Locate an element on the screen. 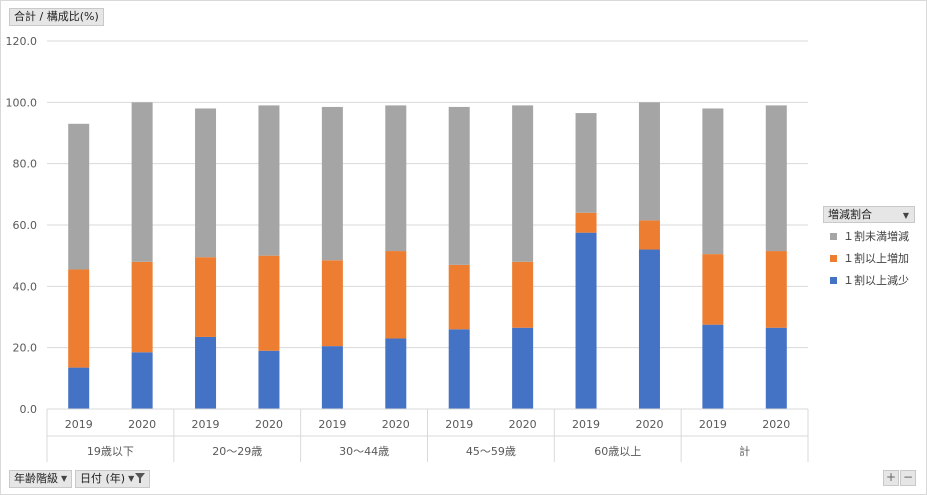  value-field-button: 合計 / 構成比(%) is located at coordinates (56, 17).